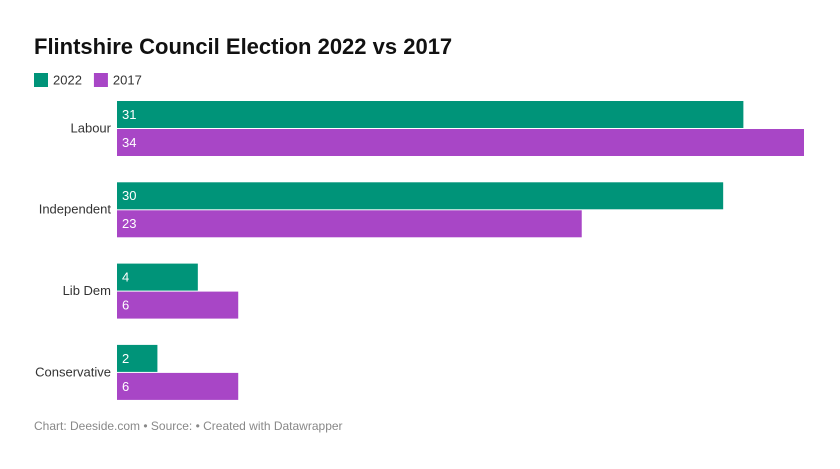  Describe the element at coordinates (67, 79) in the screenshot. I see `legend-label: 2022` at that location.